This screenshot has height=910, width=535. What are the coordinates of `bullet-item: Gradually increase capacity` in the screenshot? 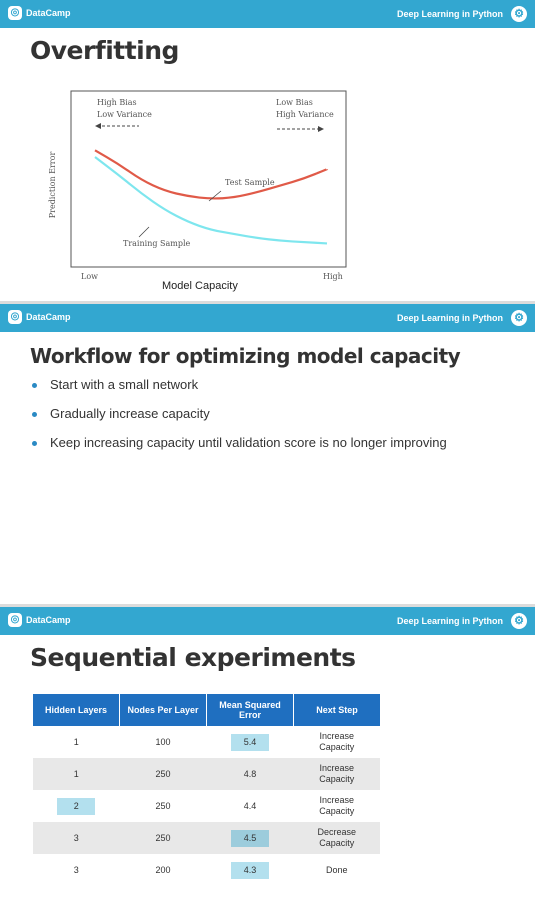 It's located at (250, 413).